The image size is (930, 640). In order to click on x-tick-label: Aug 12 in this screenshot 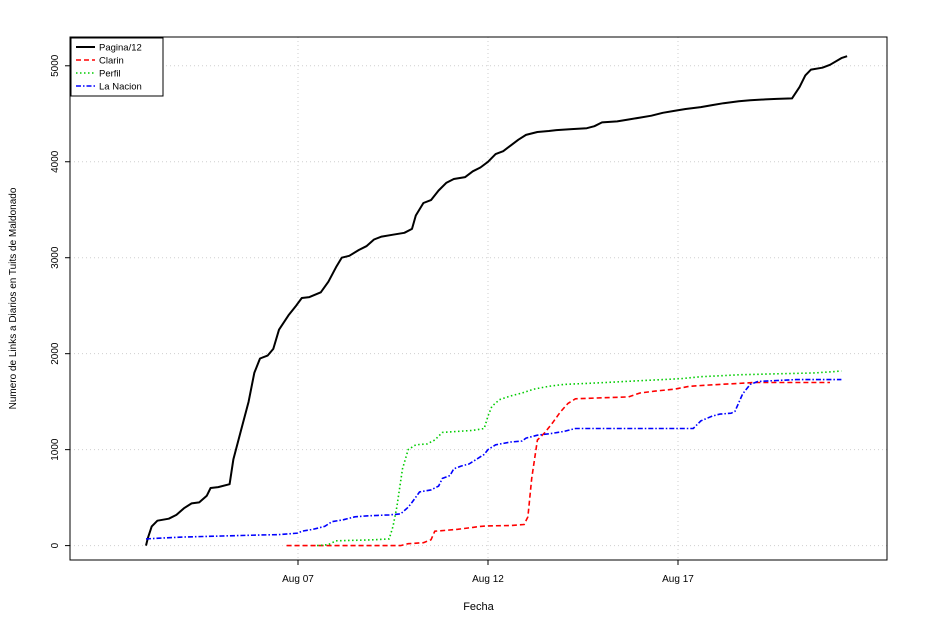, I will do `click(488, 579)`.